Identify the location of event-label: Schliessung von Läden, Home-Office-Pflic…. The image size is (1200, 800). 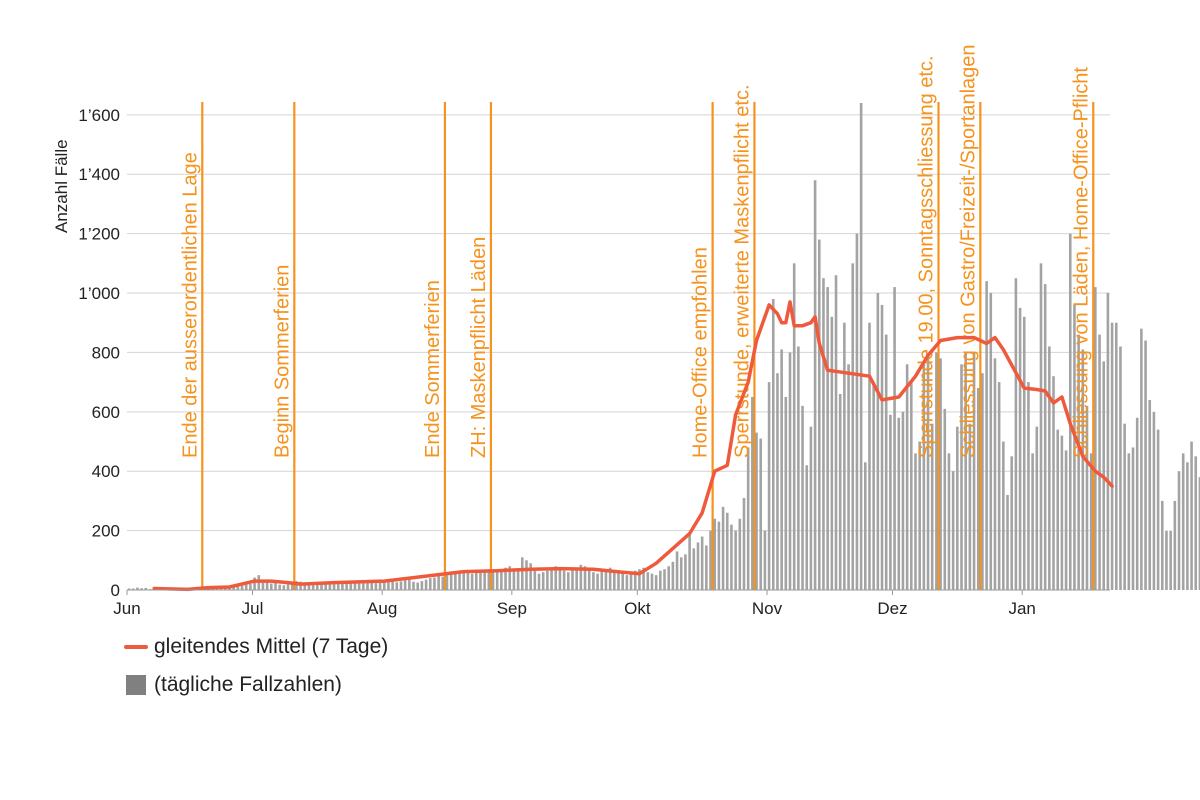
(1081, 262).